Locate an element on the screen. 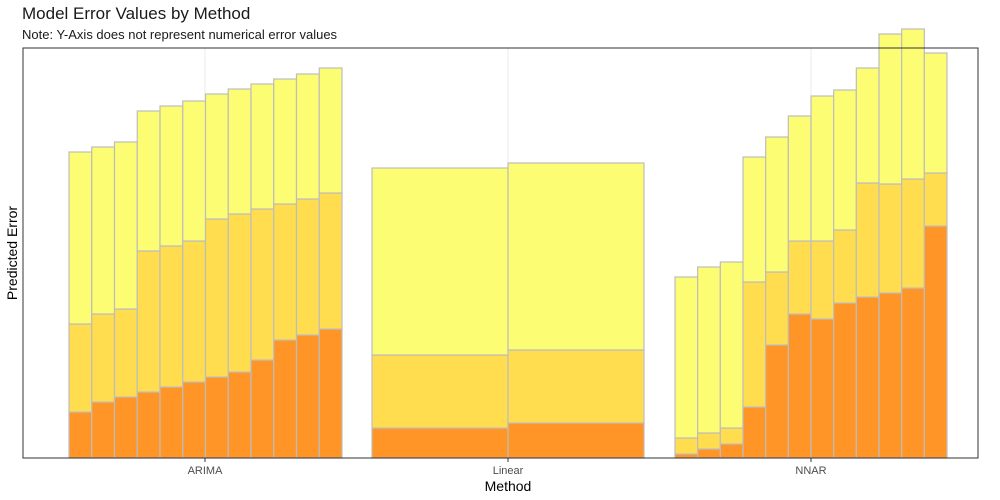 The width and height of the screenshot is (1000, 500). x-axis-ticks: ARIMA Linear NNAR is located at coordinates (507, 467).